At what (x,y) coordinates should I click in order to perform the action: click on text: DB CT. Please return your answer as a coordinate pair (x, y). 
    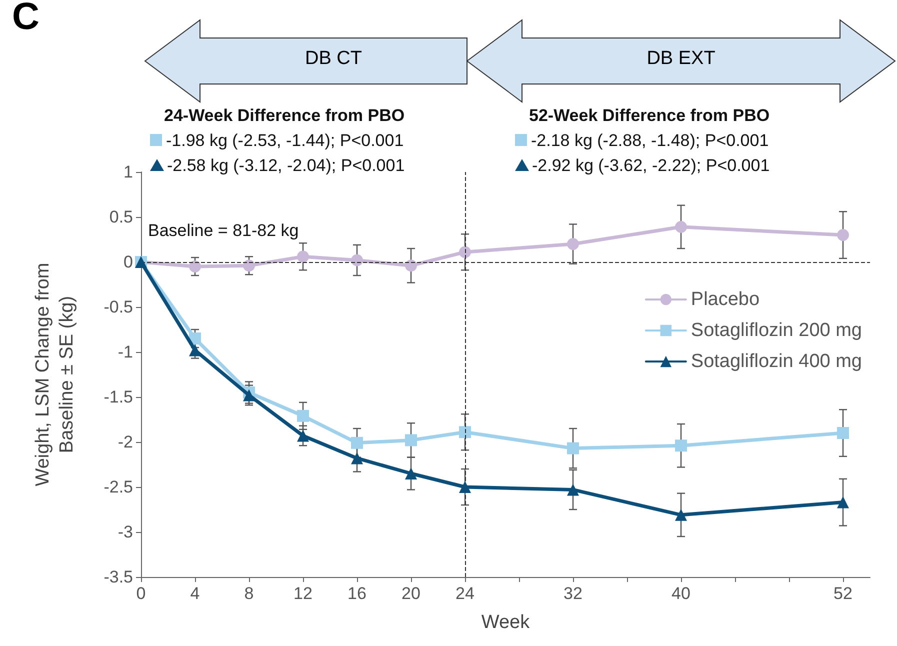
    Looking at the image, I should click on (333, 59).